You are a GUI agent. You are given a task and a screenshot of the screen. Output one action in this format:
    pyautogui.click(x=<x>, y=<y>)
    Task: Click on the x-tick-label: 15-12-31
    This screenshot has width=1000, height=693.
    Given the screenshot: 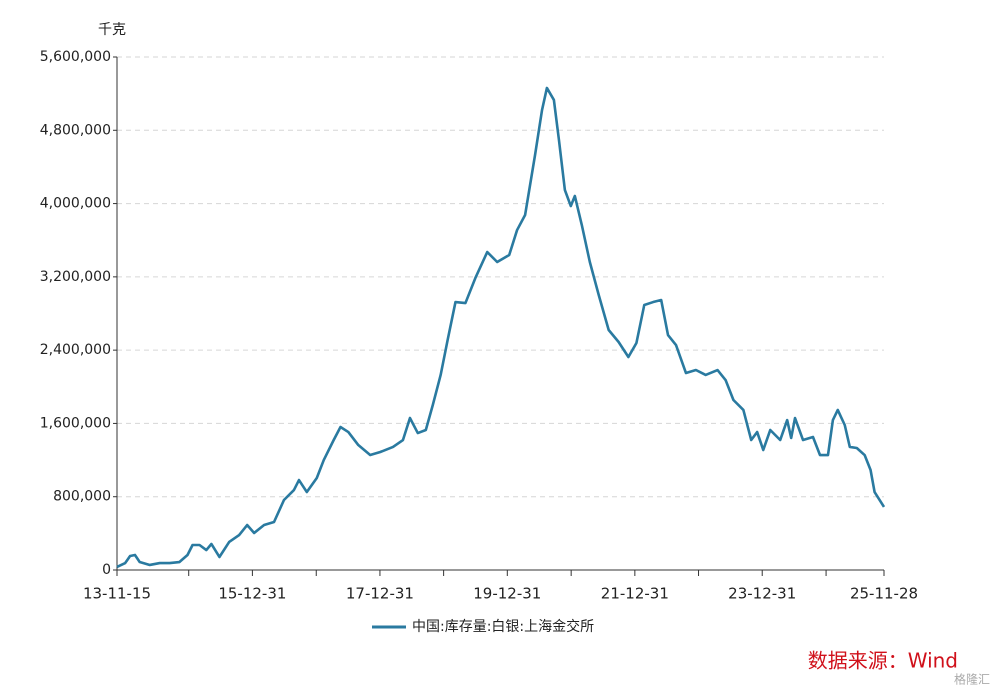 What is the action you would take?
    pyautogui.click(x=252, y=594)
    